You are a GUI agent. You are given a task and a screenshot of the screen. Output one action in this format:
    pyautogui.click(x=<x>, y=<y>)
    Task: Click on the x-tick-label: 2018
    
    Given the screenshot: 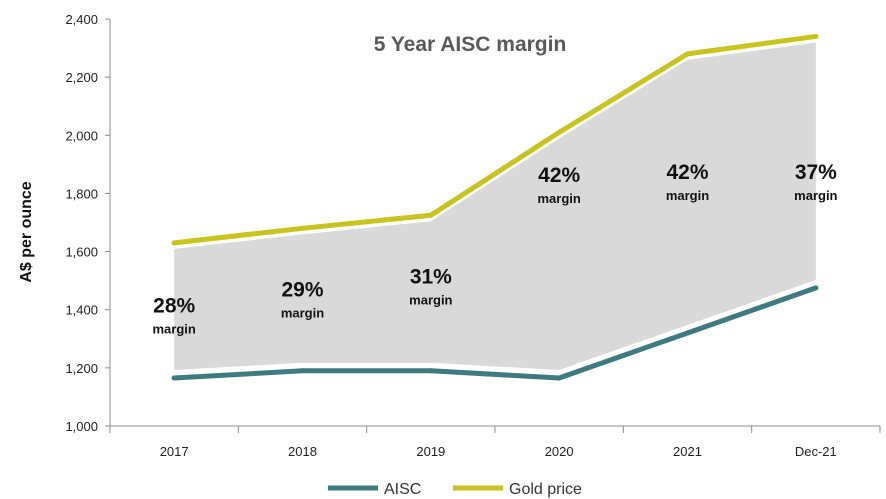 What is the action you would take?
    pyautogui.click(x=302, y=451)
    